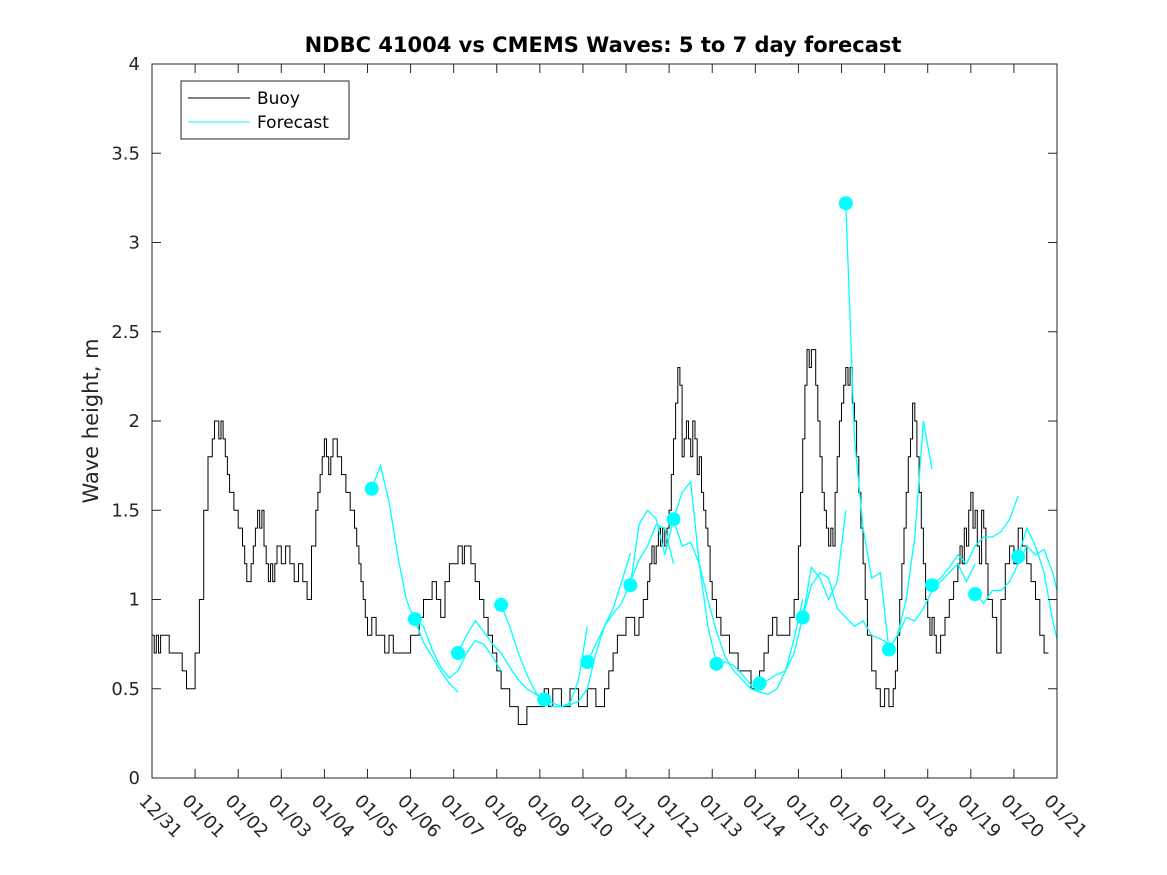 Image resolution: width=1167 pixels, height=875 pixels. Describe the element at coordinates (125, 153) in the screenshot. I see `y-tick-label: 3.5` at that location.